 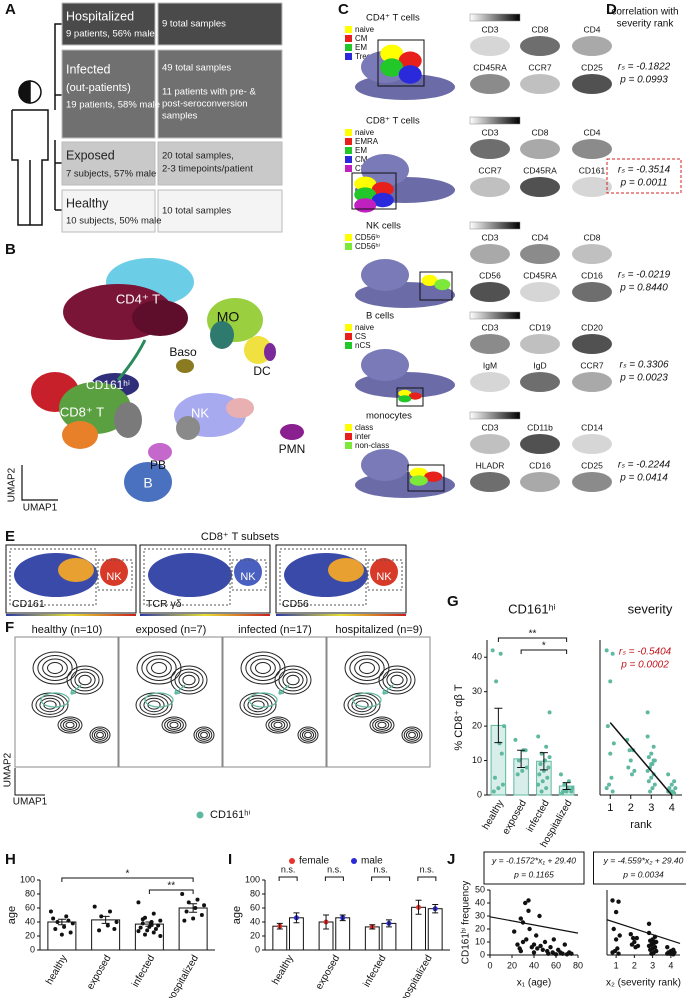 What do you see at coordinates (591, 29) in the screenshot?
I see `marker-label: CD4` at bounding box center [591, 29].